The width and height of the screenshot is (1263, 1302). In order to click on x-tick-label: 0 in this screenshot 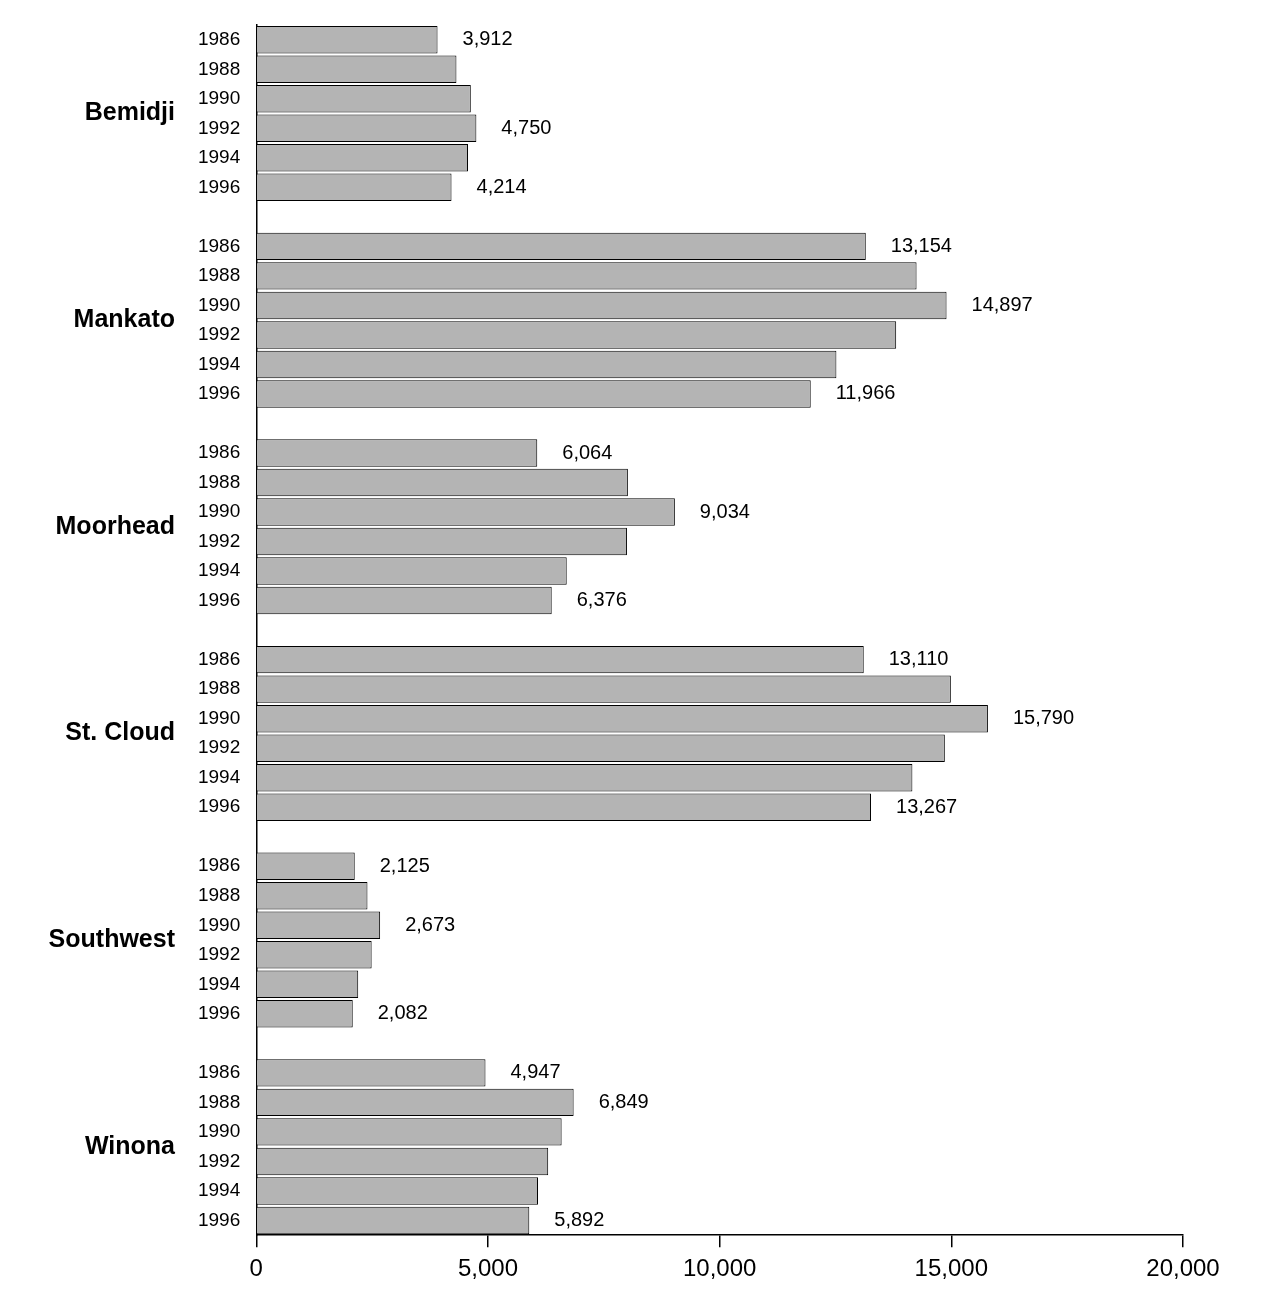, I will do `click(256, 1268)`.